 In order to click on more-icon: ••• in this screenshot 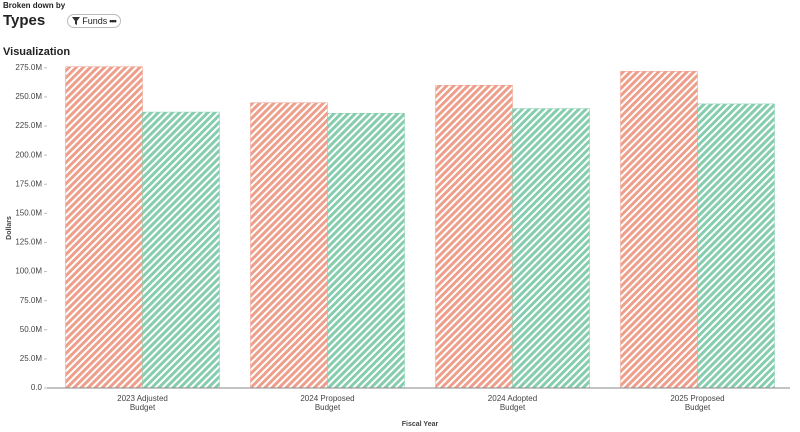, I will do `click(113, 21)`.